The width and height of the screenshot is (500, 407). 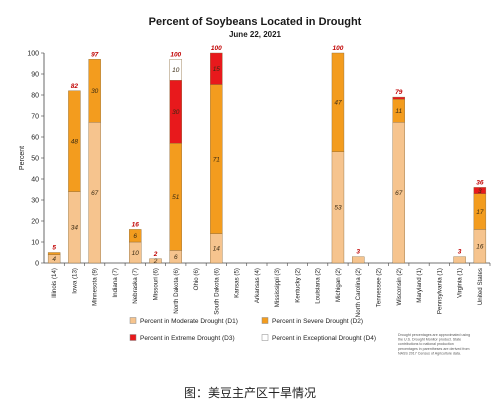 I want to click on x-tick-label: Nebraska (7), so click(x=135, y=286).